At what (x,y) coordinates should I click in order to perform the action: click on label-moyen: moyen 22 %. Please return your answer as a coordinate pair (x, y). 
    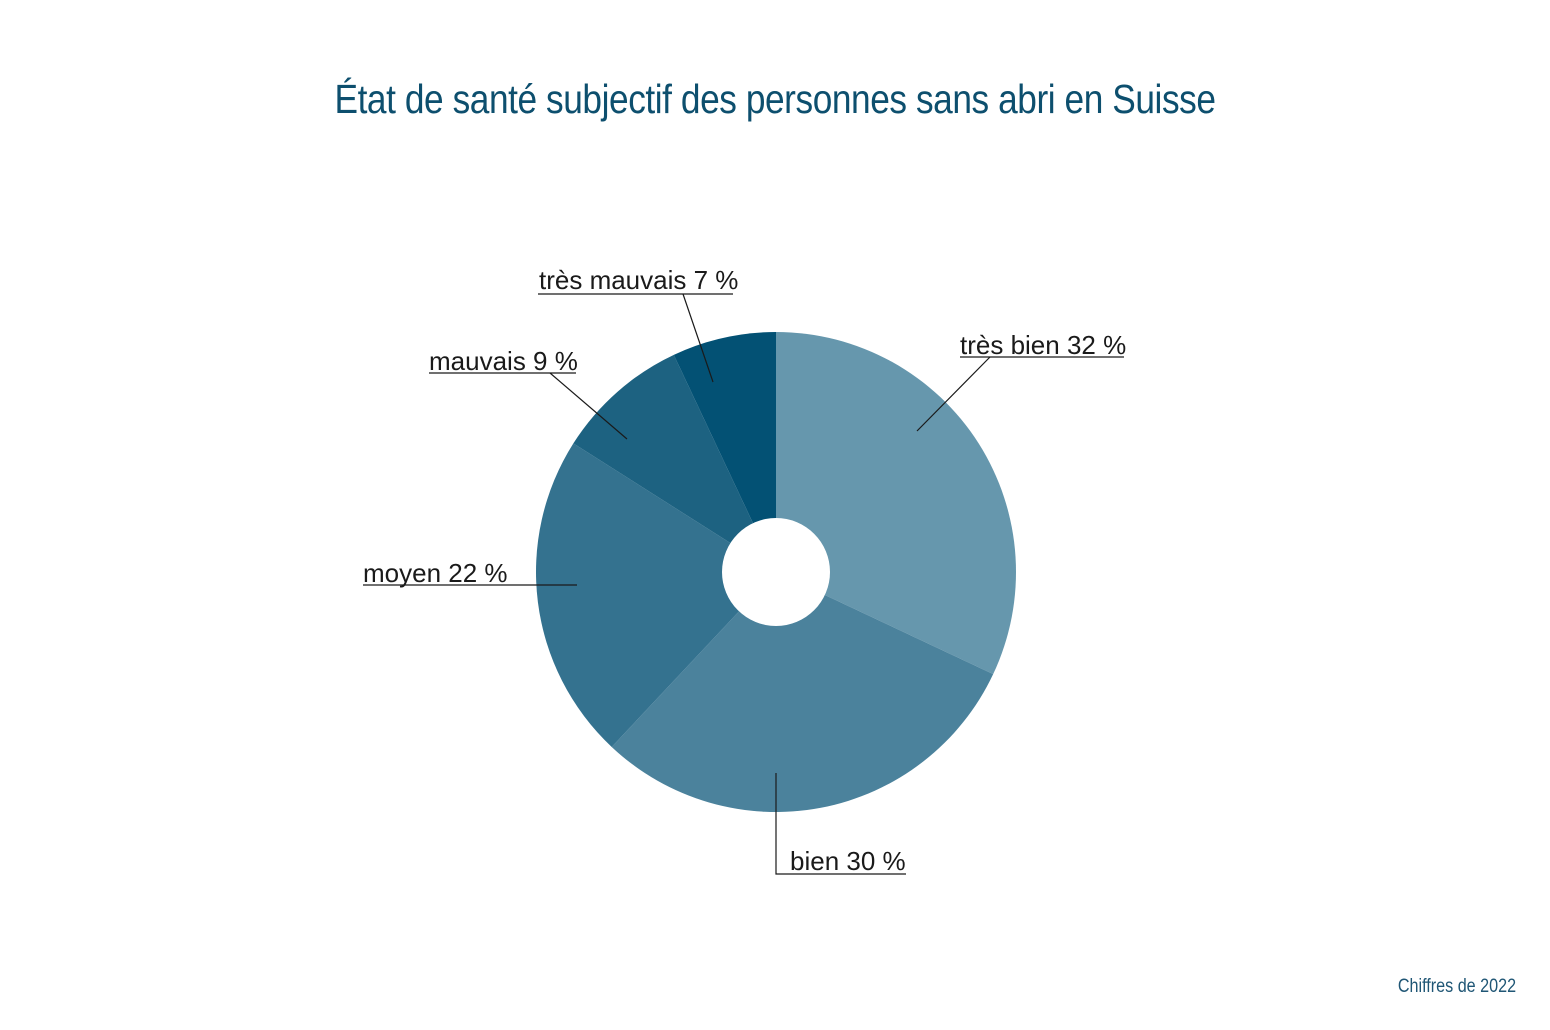
    Looking at the image, I should click on (435, 573).